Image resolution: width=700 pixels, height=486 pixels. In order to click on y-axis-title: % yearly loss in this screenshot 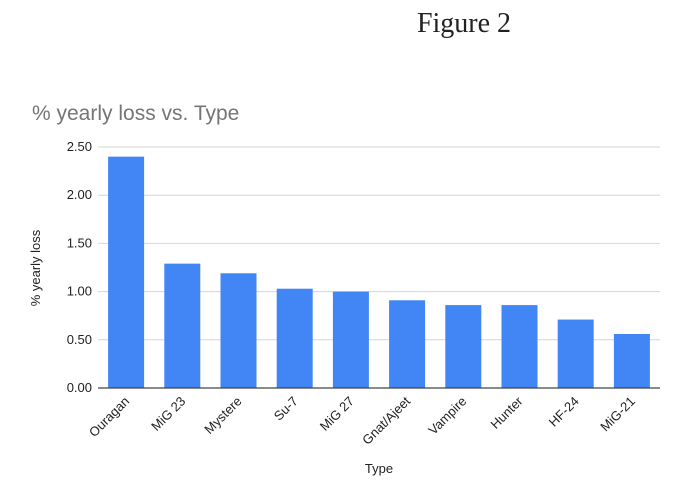, I will do `click(35, 267)`.